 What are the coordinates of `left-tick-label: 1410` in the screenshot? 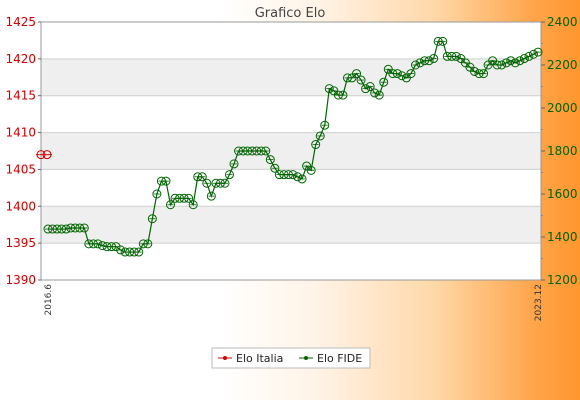 It's located at (20, 133).